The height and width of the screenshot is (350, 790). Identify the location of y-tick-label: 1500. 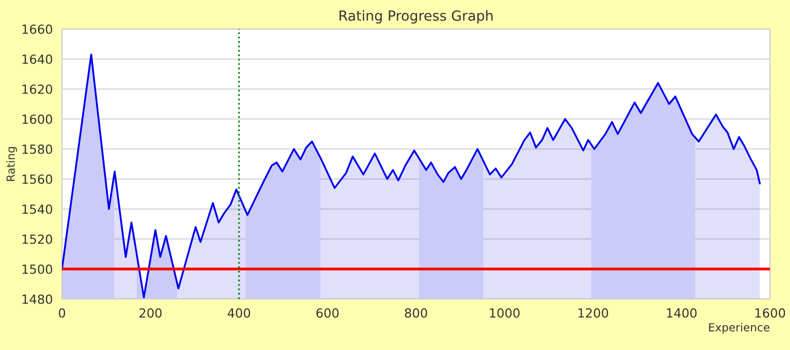
(37, 269).